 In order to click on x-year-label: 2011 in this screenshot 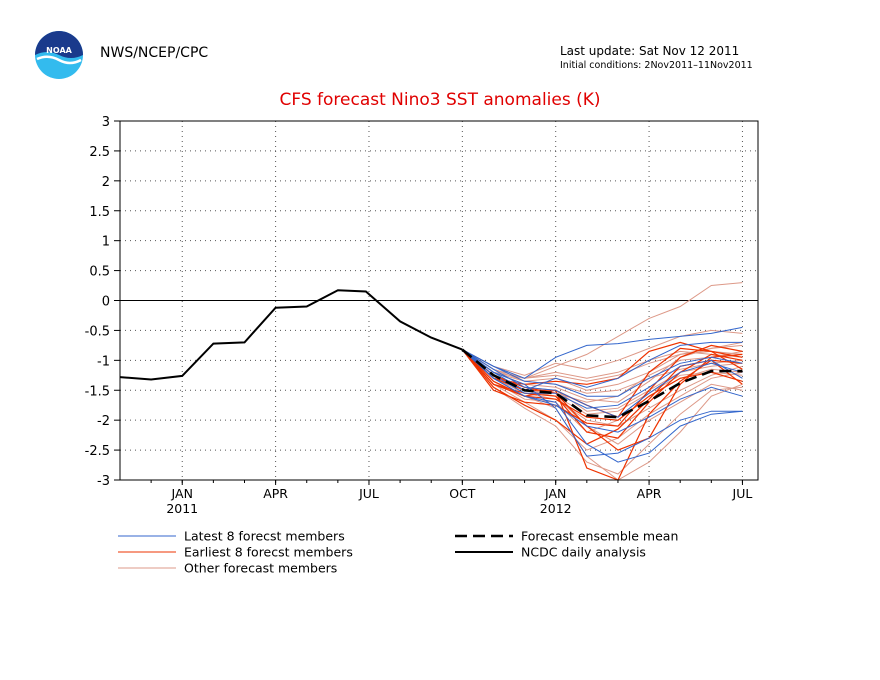, I will do `click(182, 508)`.